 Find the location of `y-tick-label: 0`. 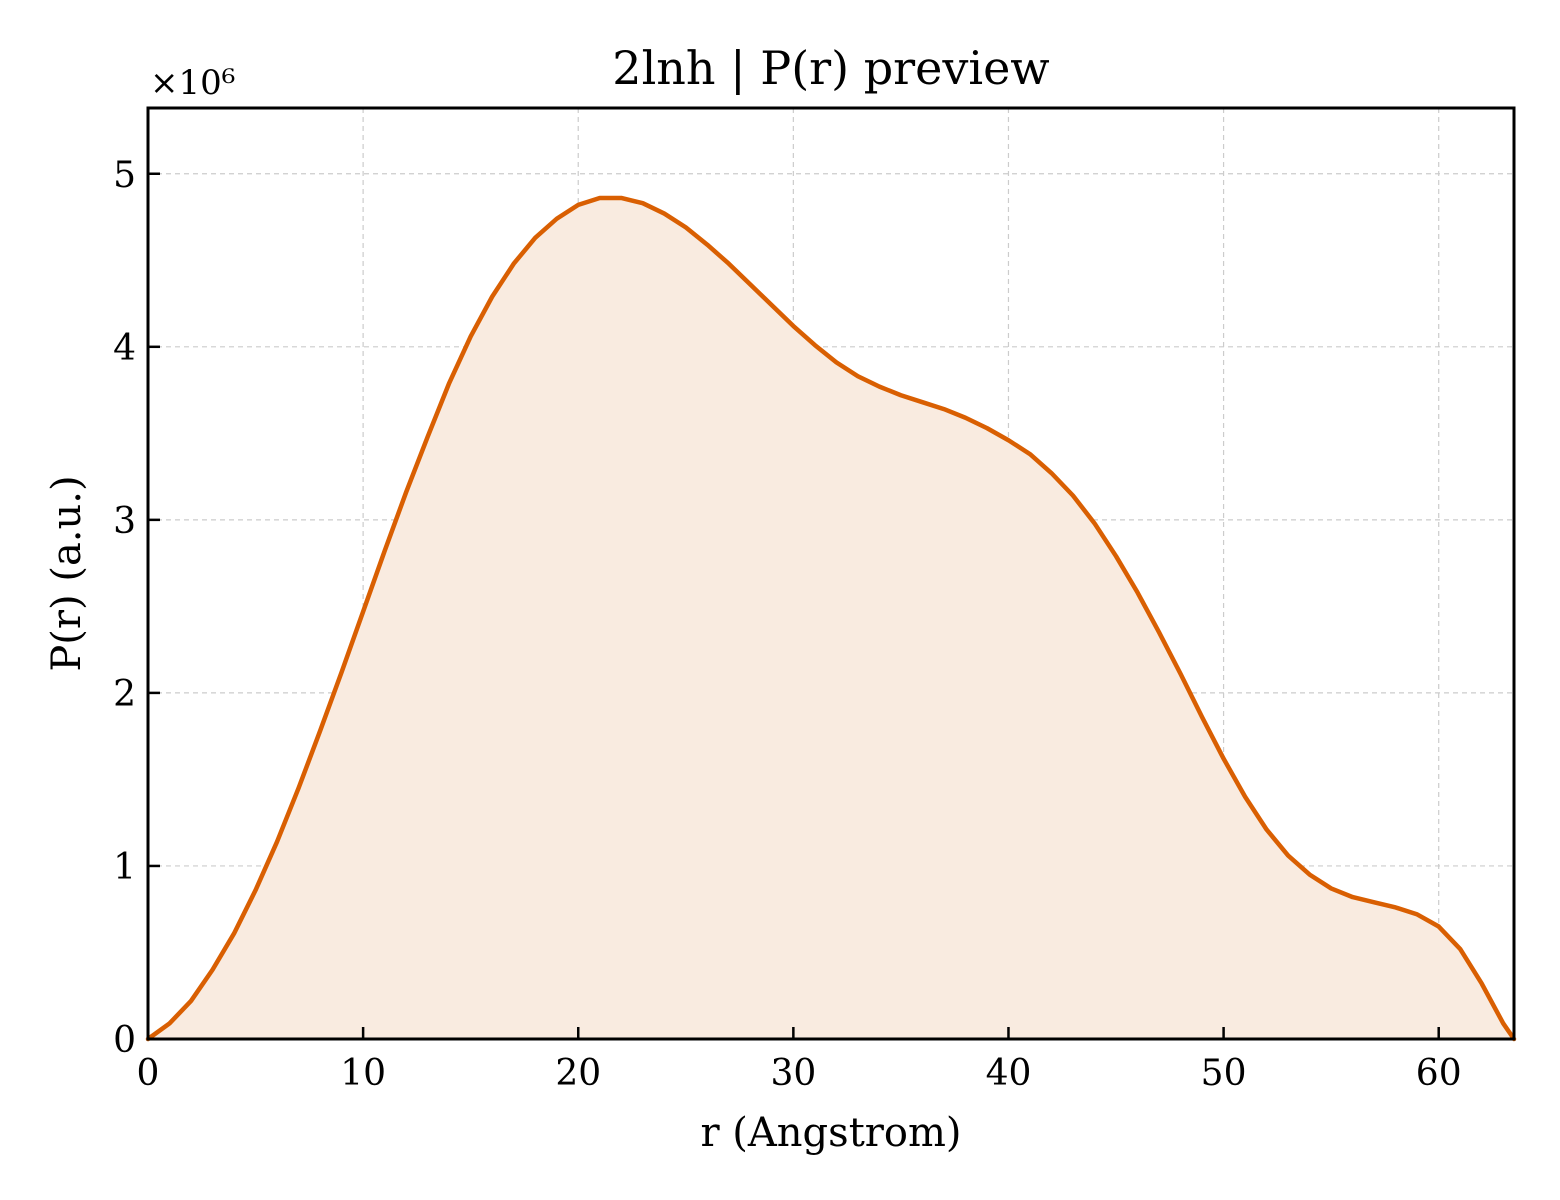

y-tick-label: 0 is located at coordinates (124, 1040).